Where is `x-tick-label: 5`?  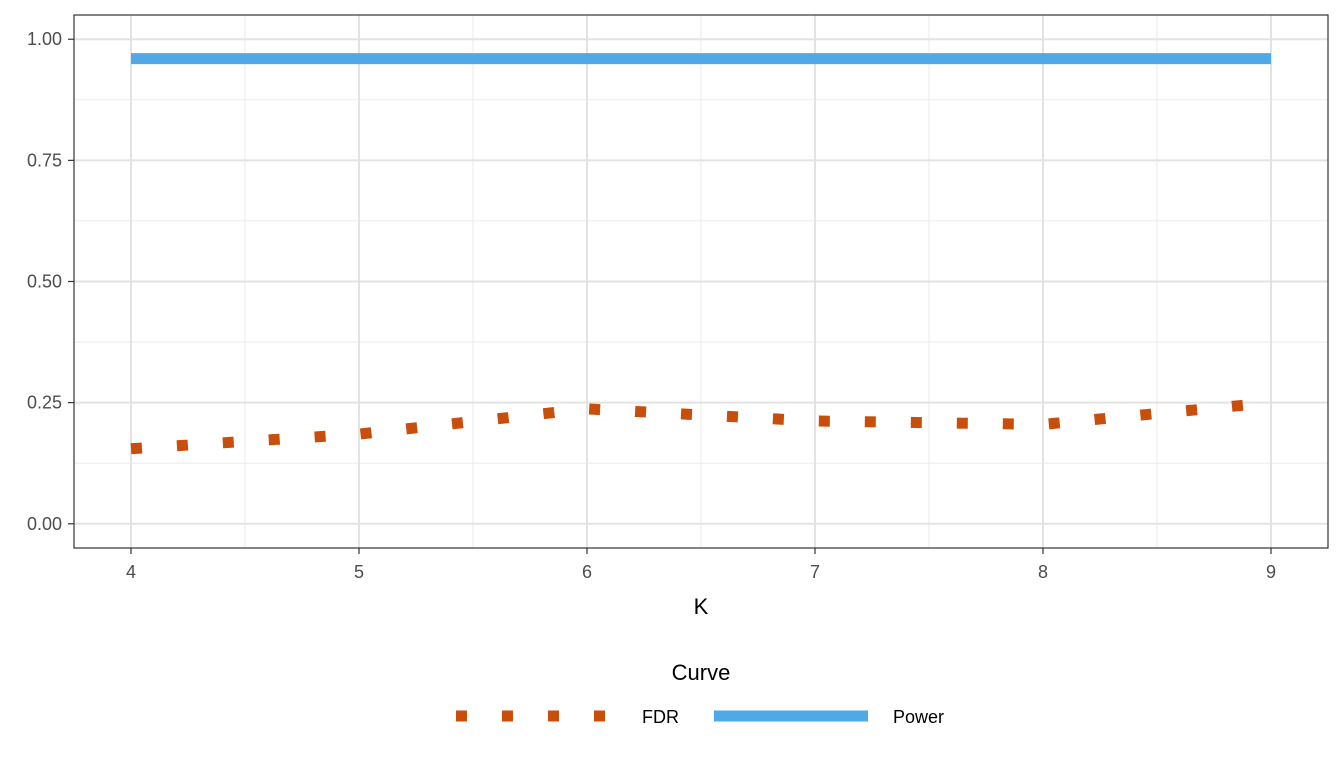 x-tick-label: 5 is located at coordinates (359, 572).